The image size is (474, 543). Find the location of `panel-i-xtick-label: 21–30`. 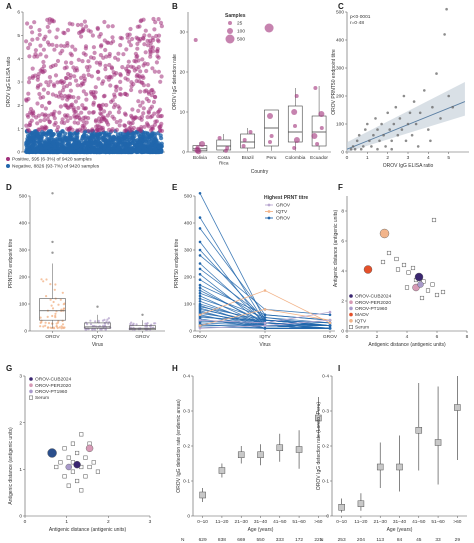

panel-i-xtick-label: 21–30 is located at coordinates (381, 522).